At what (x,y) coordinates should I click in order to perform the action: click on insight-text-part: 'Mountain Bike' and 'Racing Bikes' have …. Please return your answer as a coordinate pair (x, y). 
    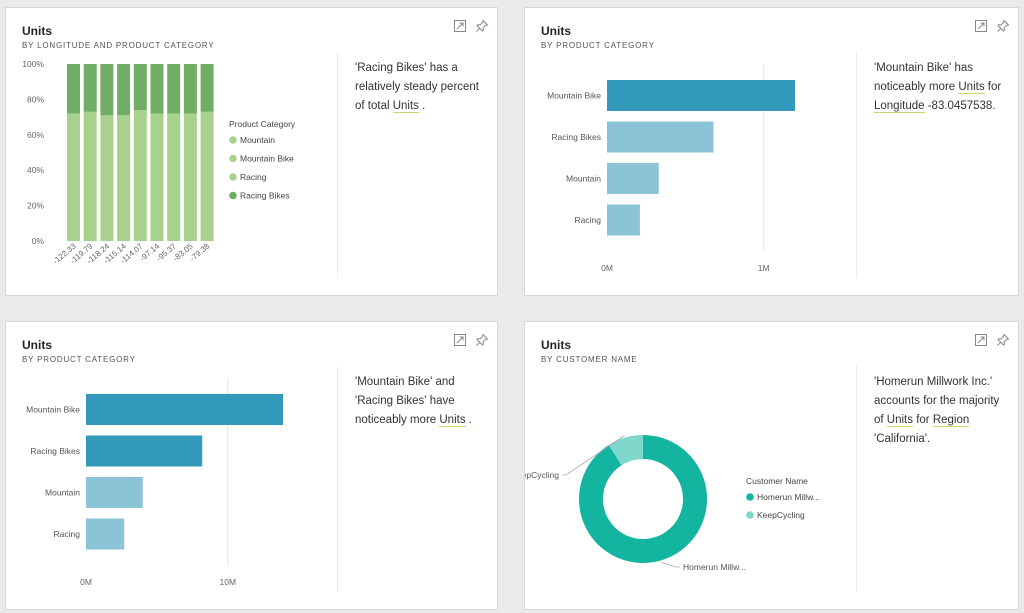
    Looking at the image, I should click on (405, 401).